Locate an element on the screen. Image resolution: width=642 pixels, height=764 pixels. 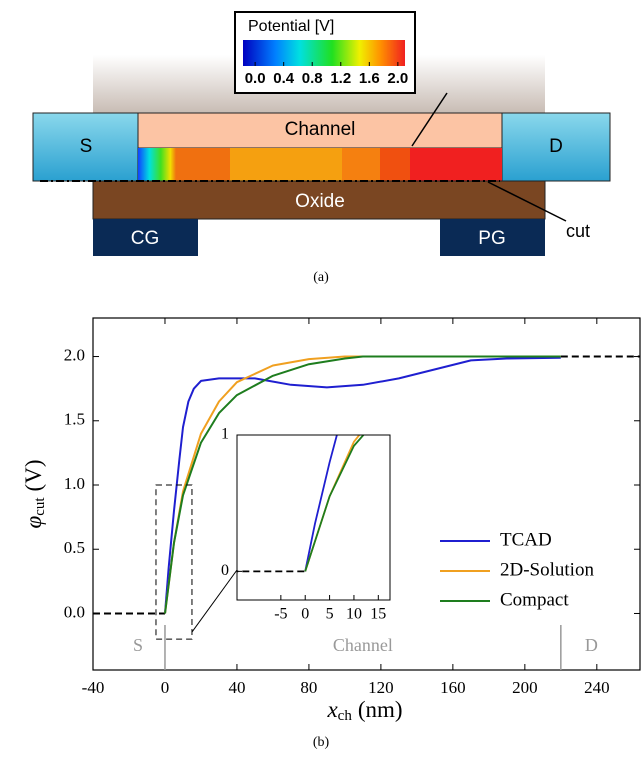
x-tick-label: 80 is located at coordinates (308, 687).